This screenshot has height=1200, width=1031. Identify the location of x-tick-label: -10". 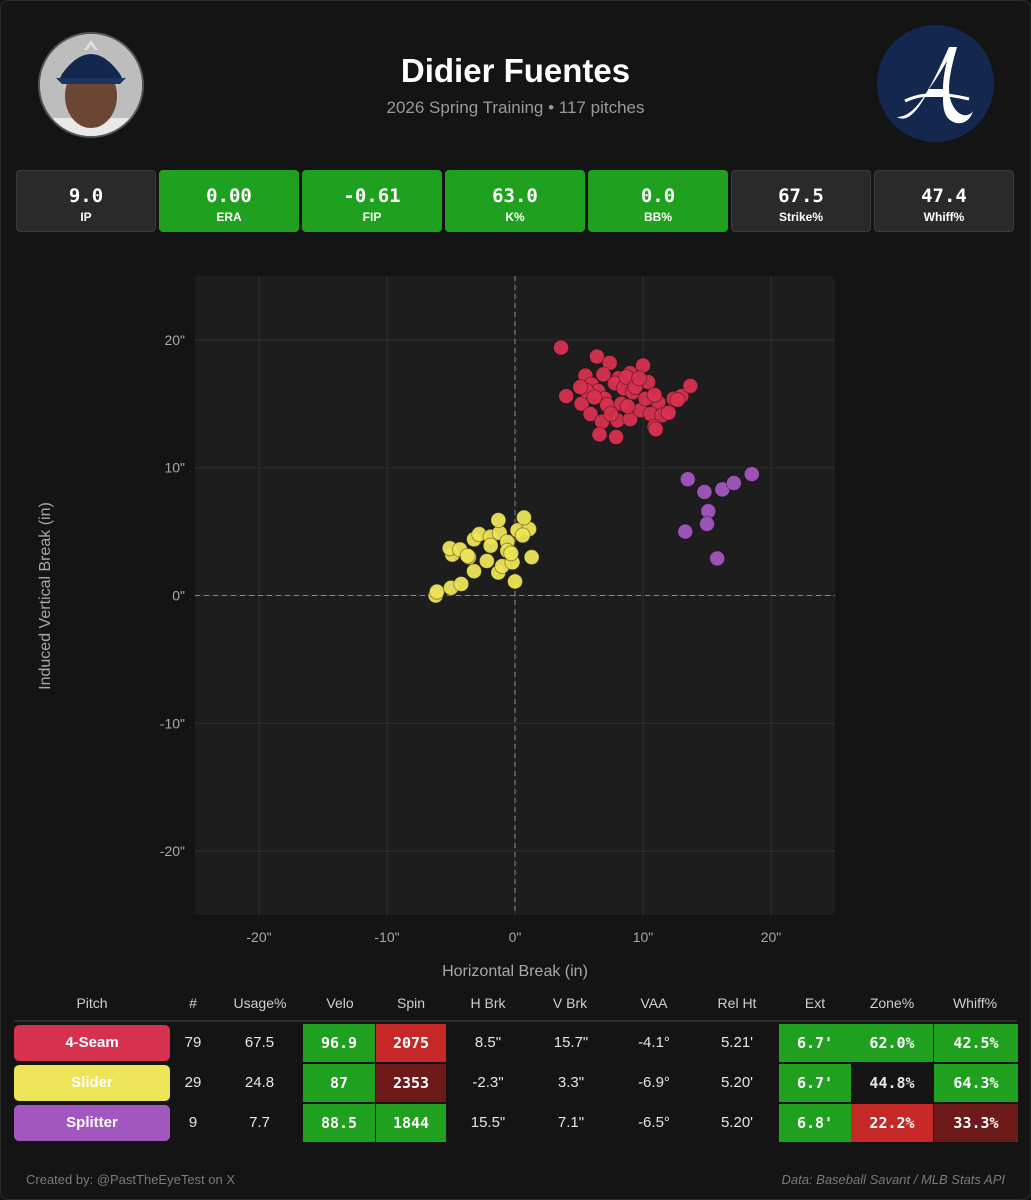
(386, 937).